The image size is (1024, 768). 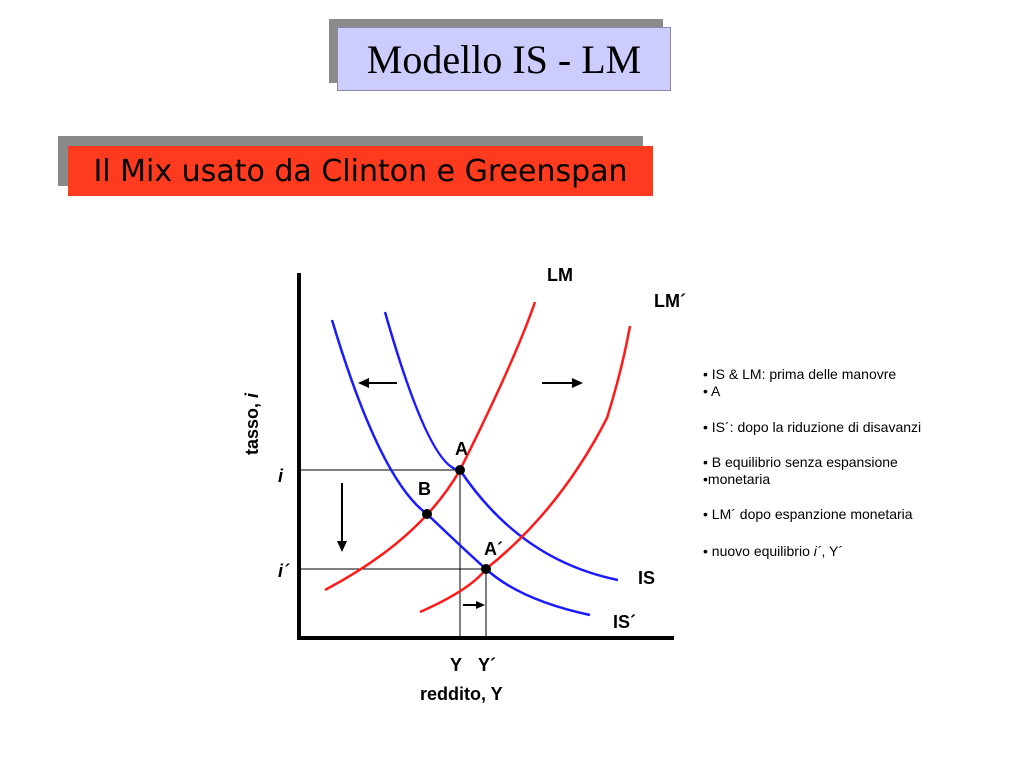 What do you see at coordinates (646, 578) in the screenshot?
I see `is-label: IS` at bounding box center [646, 578].